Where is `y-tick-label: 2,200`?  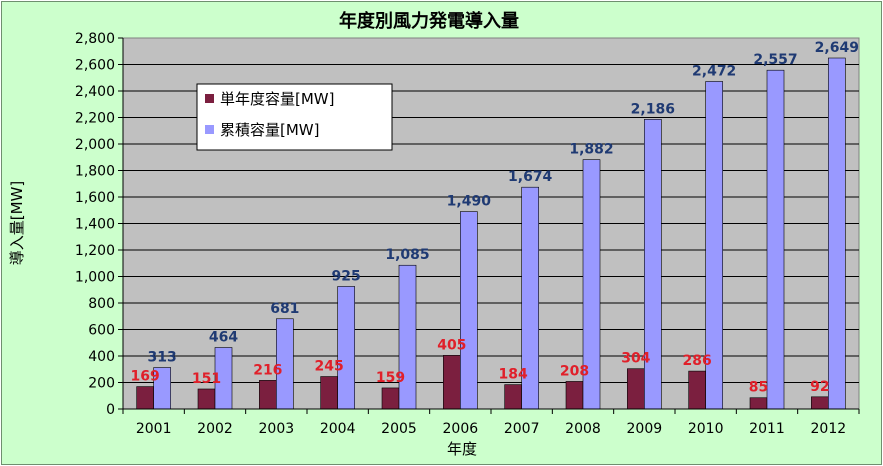
y-tick-label: 2,200 is located at coordinates (95, 119).